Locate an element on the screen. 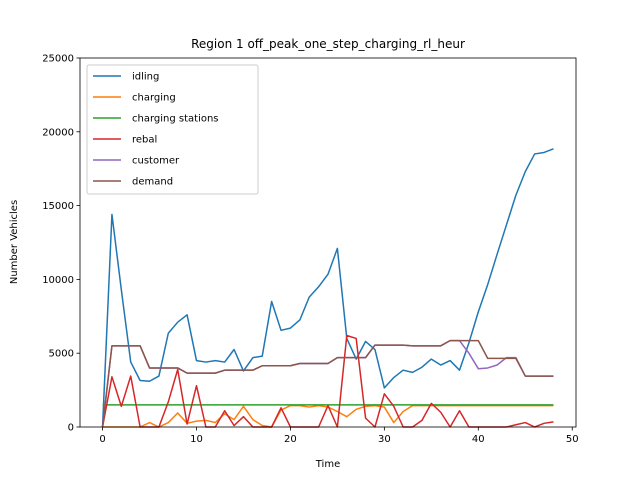 Image resolution: width=640 pixels, height=480 pixels. x-axis-label: Time is located at coordinates (327, 464).